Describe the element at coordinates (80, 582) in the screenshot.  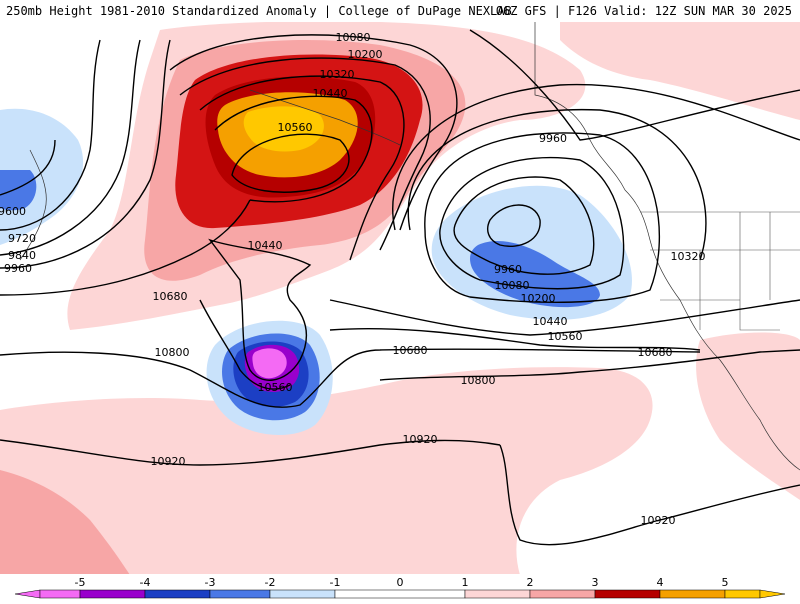
I see `colorbar-tick-label: -5` at that location.